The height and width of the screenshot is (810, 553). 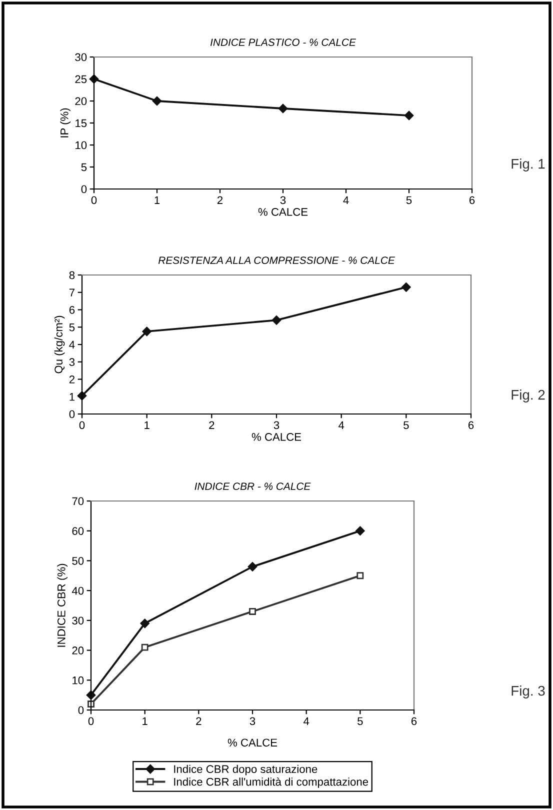 I want to click on y-axis-title: INDICE CBR (%), so click(x=62, y=605).